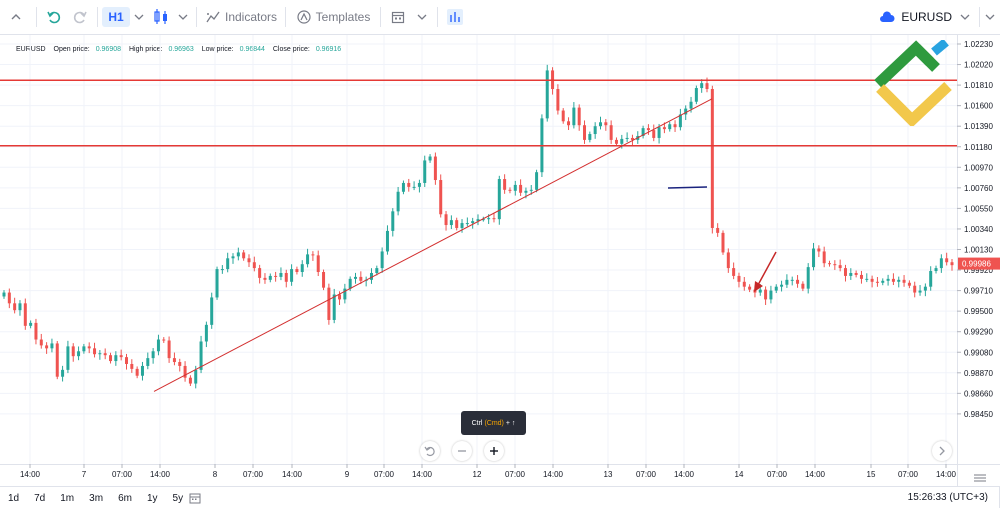  I want to click on interval-button: H1, so click(116, 17).